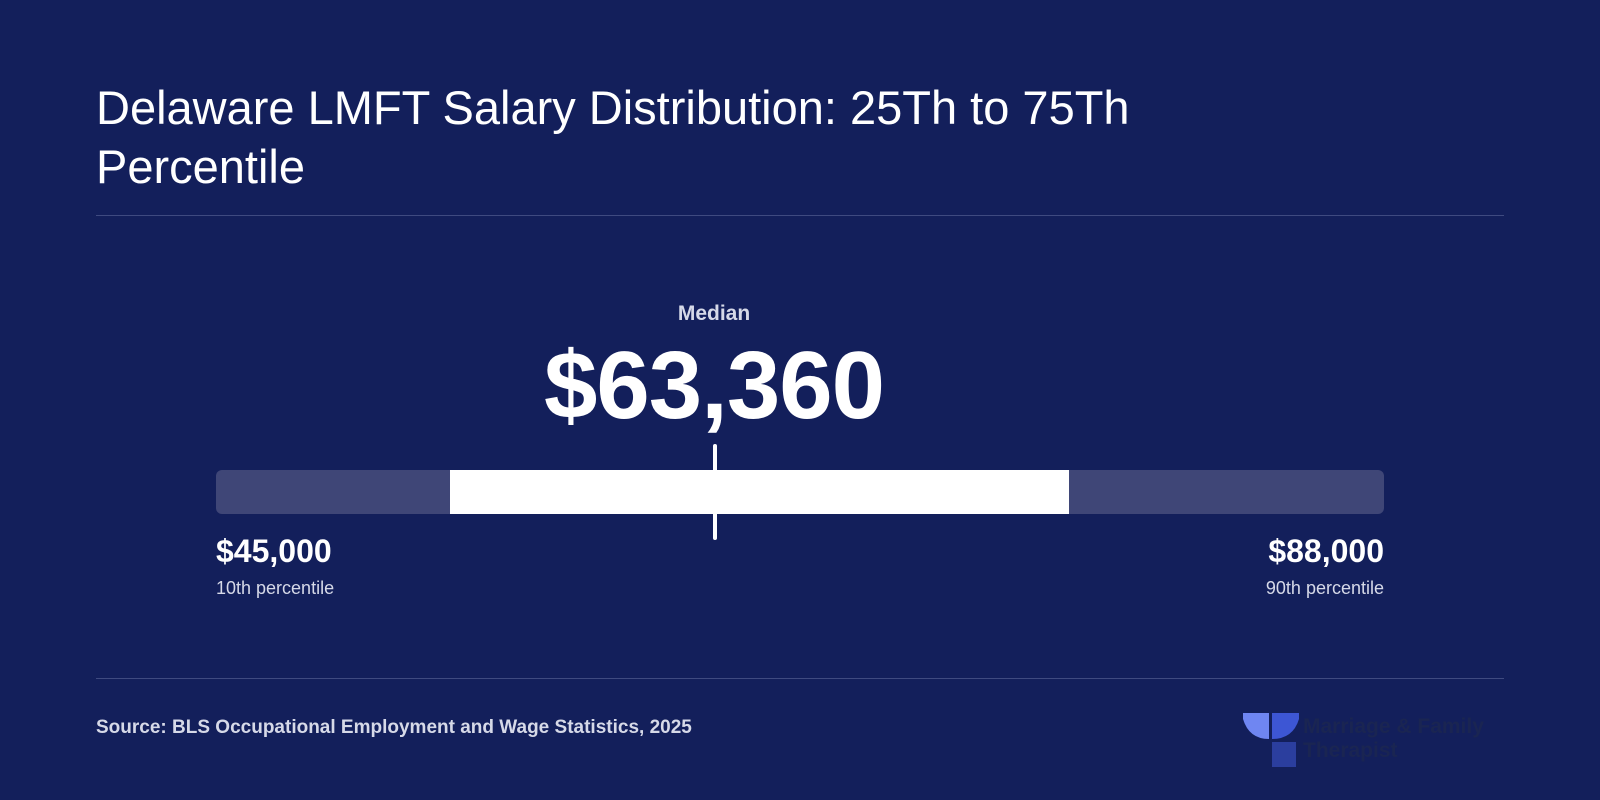 The image size is (1600, 800). I want to click on median-marker, so click(714, 492).